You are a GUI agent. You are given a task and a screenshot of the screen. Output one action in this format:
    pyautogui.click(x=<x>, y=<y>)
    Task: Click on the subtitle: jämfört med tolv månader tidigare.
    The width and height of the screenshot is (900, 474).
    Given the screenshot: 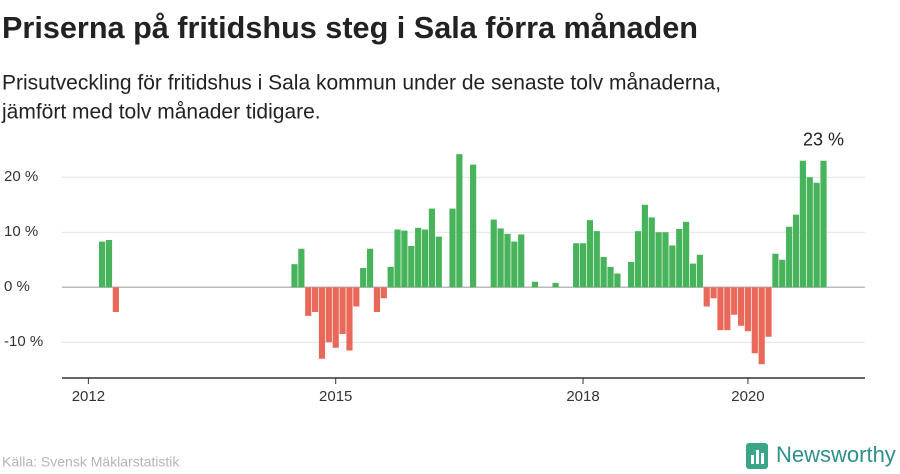 What is the action you would take?
    pyautogui.click(x=161, y=112)
    